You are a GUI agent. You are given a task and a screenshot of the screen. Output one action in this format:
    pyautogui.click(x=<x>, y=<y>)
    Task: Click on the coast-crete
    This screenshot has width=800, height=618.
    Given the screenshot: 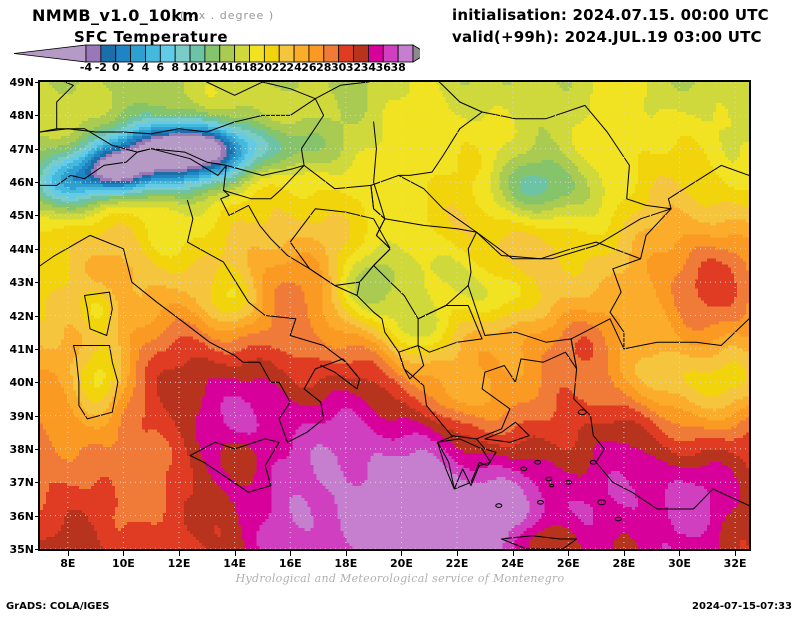 What is the action you would take?
    pyautogui.click(x=539, y=542)
    